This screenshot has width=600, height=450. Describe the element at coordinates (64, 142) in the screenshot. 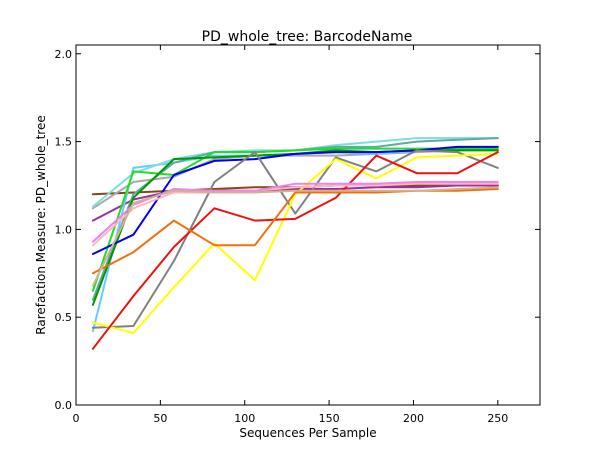

I see `y-tick-label: 1.5` at that location.